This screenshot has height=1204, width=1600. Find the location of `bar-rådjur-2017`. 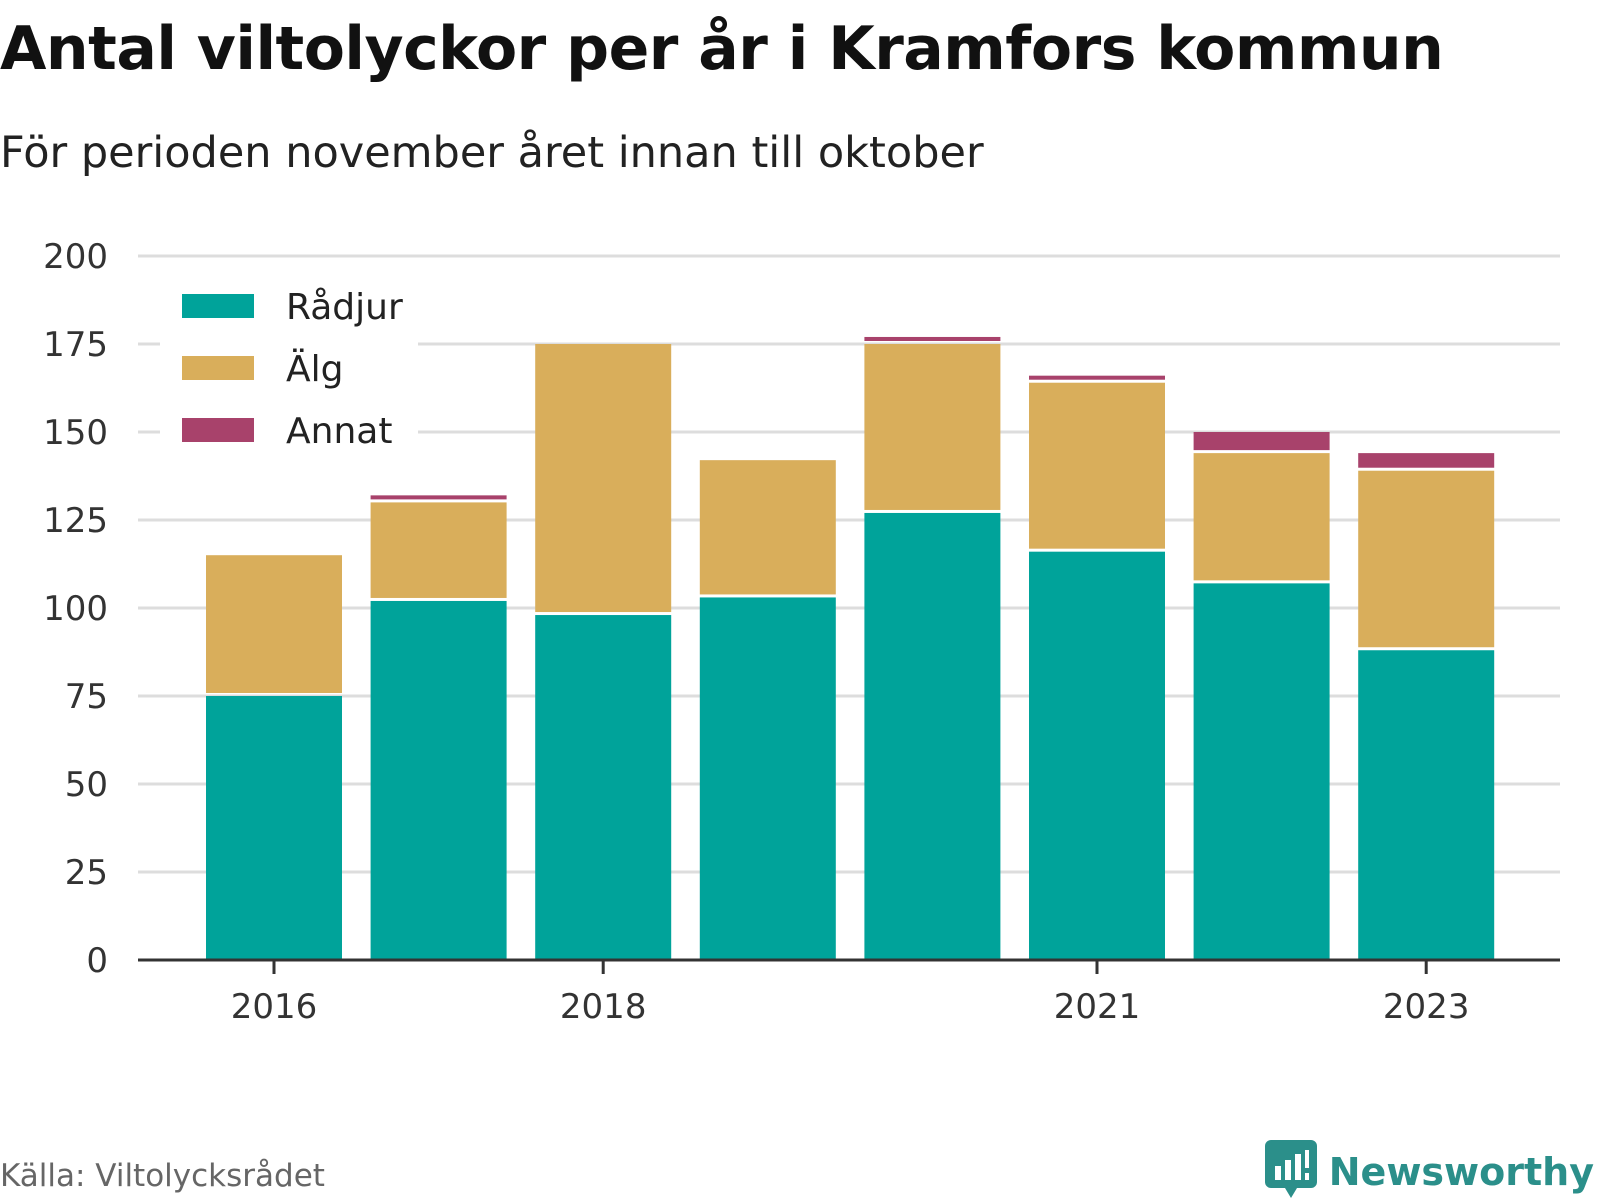

bar-rådjur-2017 is located at coordinates (438, 780).